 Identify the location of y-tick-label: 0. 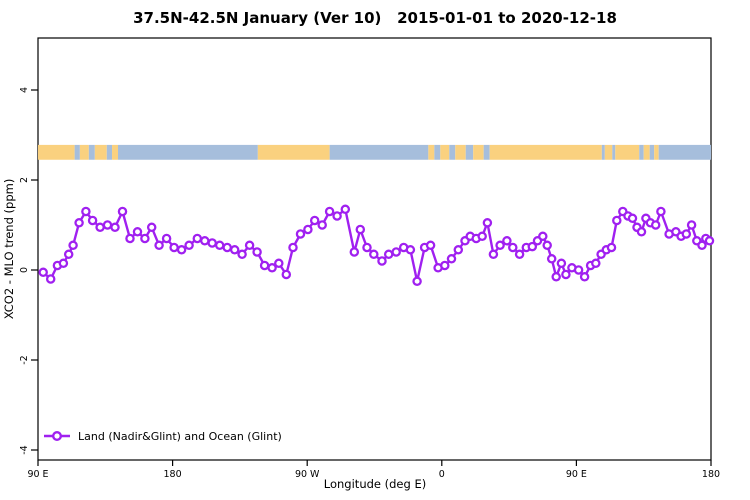
(24, 270).